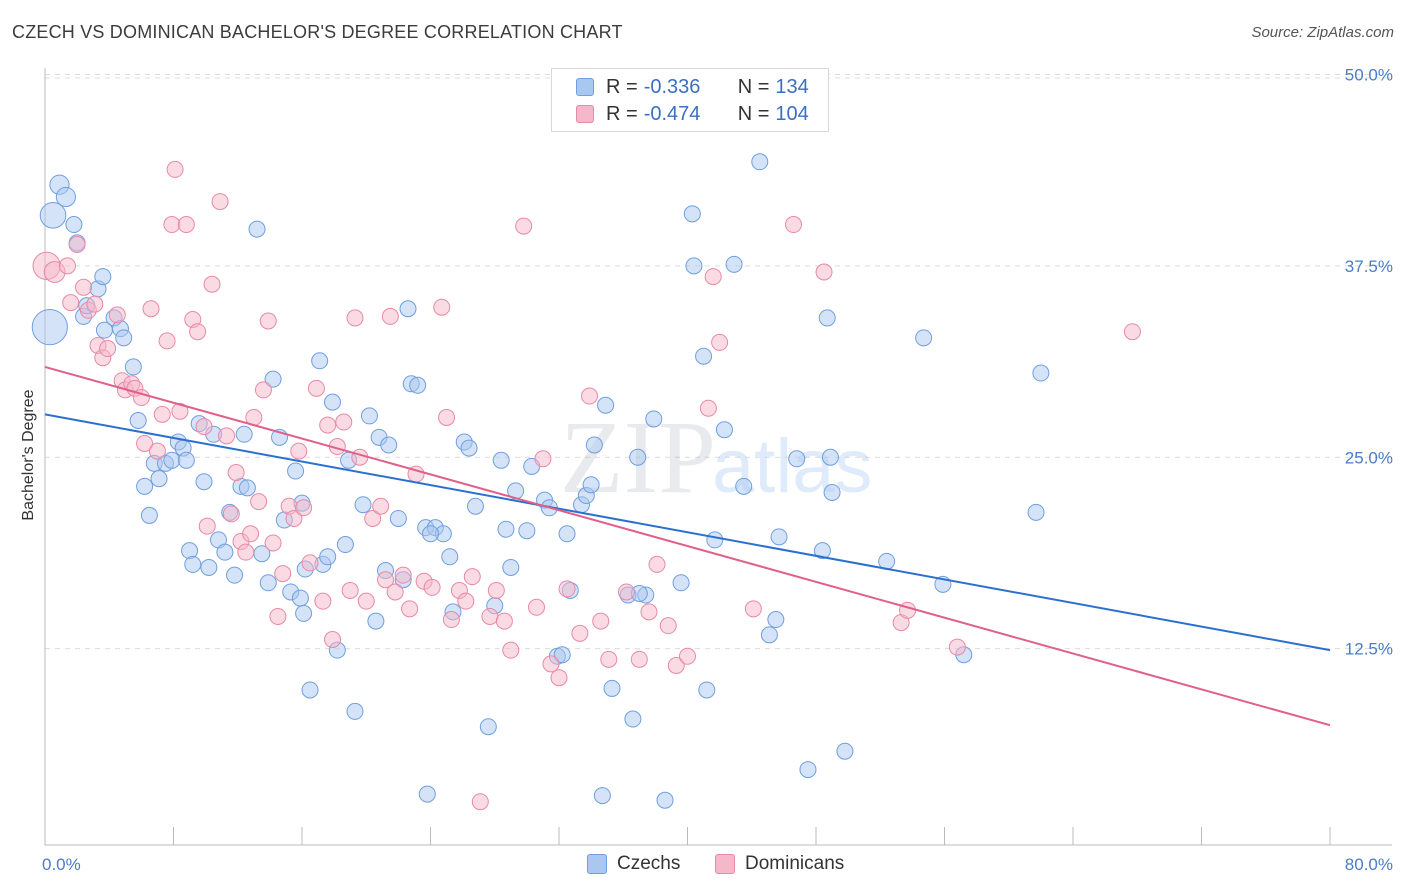 This screenshot has height=892, width=1406. What do you see at coordinates (753, 86) in the screenshot?
I see `n-label: N =` at bounding box center [753, 86].